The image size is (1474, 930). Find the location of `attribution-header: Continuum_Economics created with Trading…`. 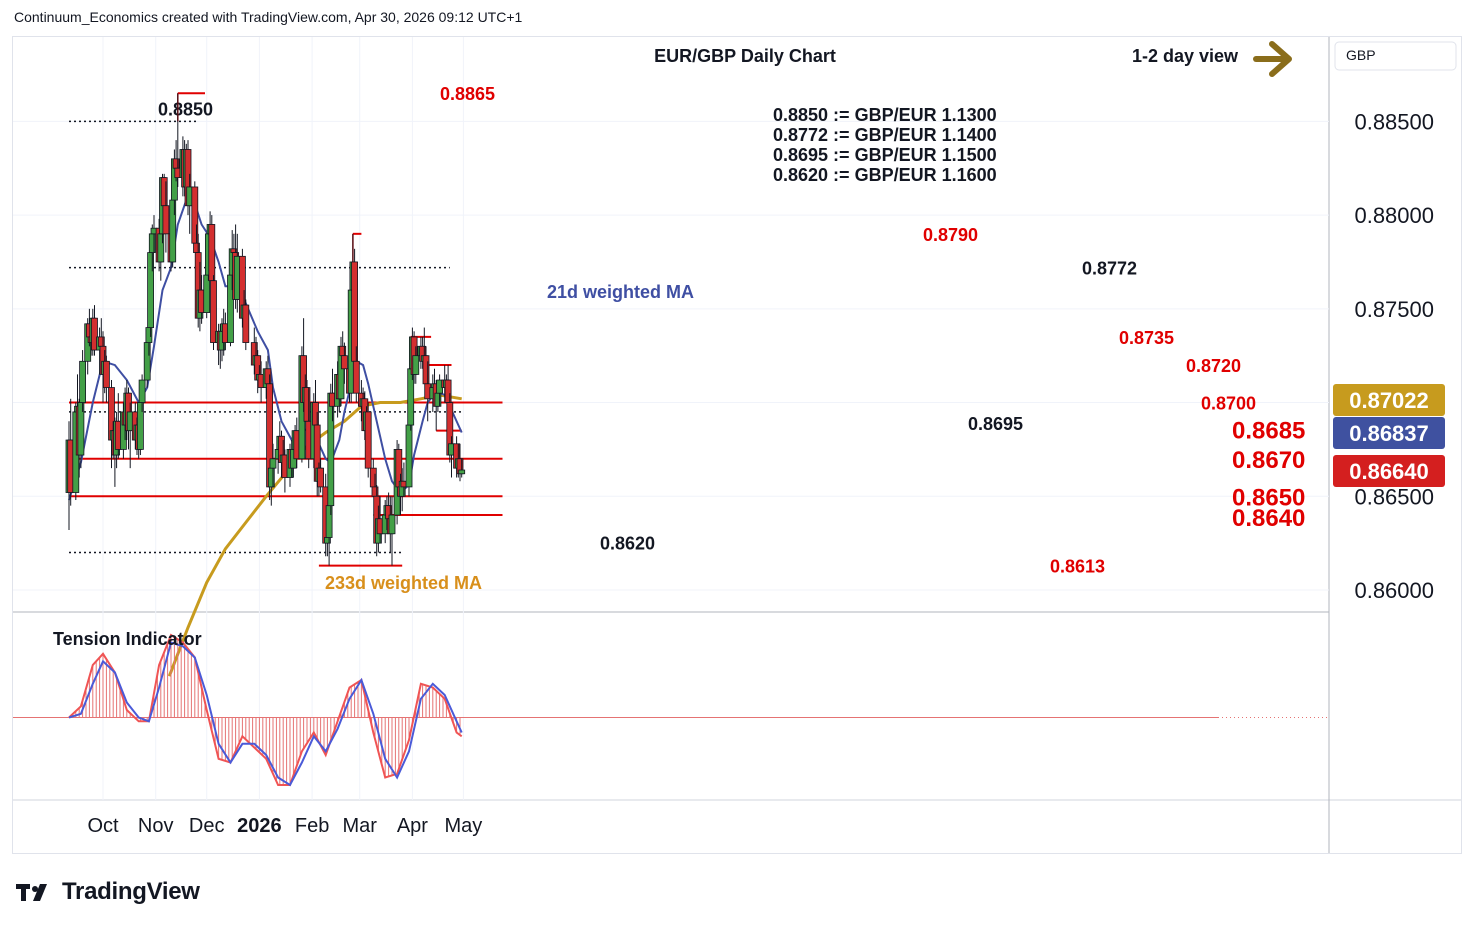

attribution-header: Continuum_Economics created with Trading… is located at coordinates (268, 17).